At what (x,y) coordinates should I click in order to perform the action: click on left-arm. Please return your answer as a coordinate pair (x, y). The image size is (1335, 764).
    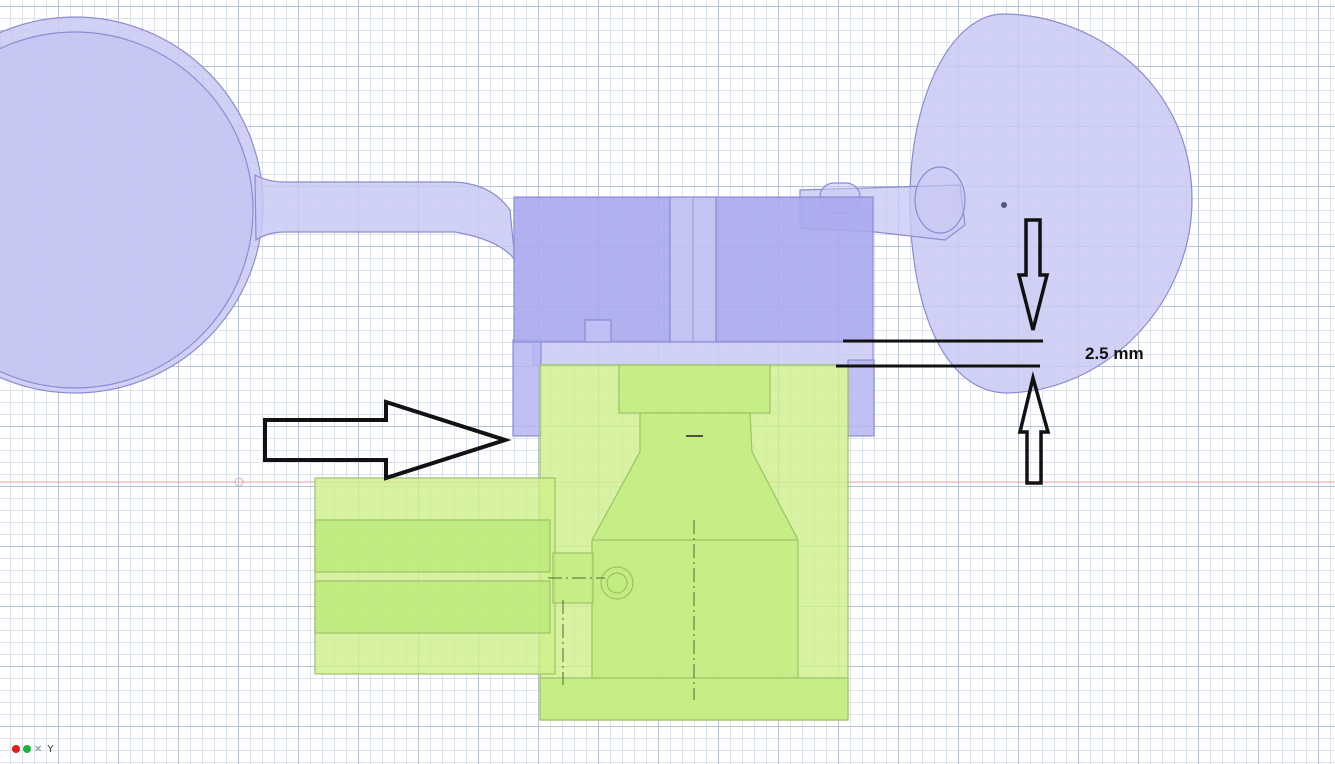
    Looking at the image, I should click on (385, 218).